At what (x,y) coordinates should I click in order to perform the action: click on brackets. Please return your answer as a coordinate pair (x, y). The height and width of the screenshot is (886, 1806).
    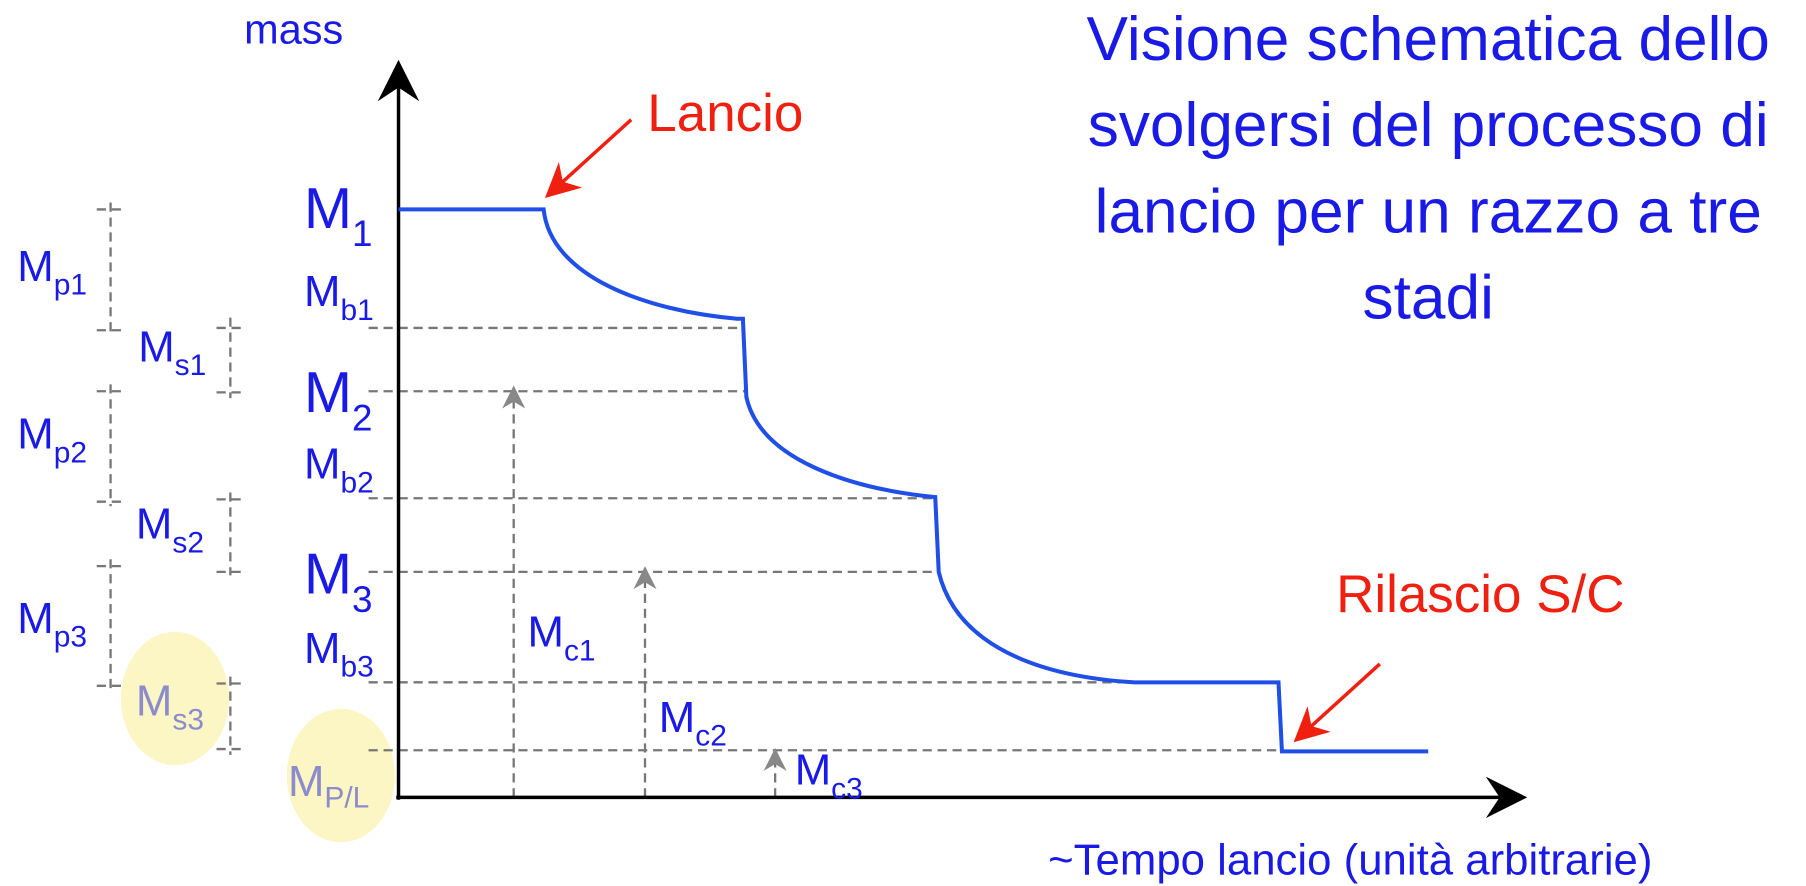
    Looking at the image, I should click on (170, 478).